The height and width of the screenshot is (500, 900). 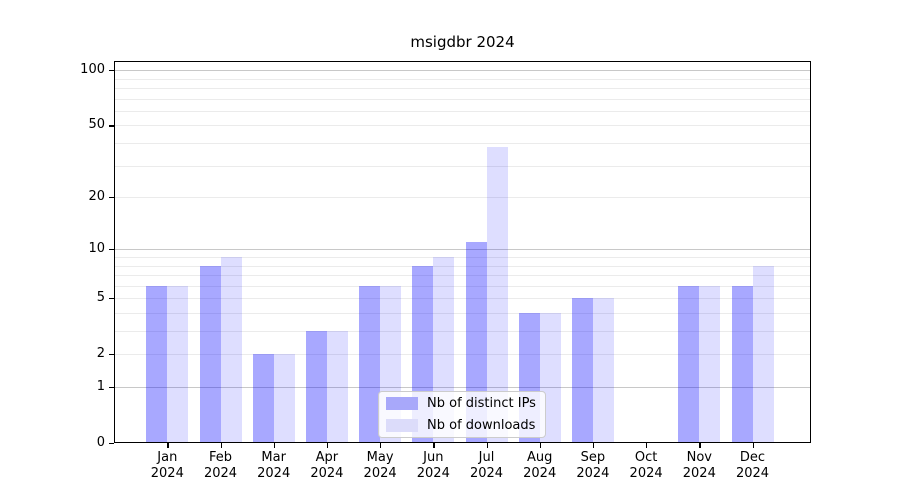 What do you see at coordinates (220, 465) in the screenshot?
I see `x-tick-label: Feb 2024` at bounding box center [220, 465].